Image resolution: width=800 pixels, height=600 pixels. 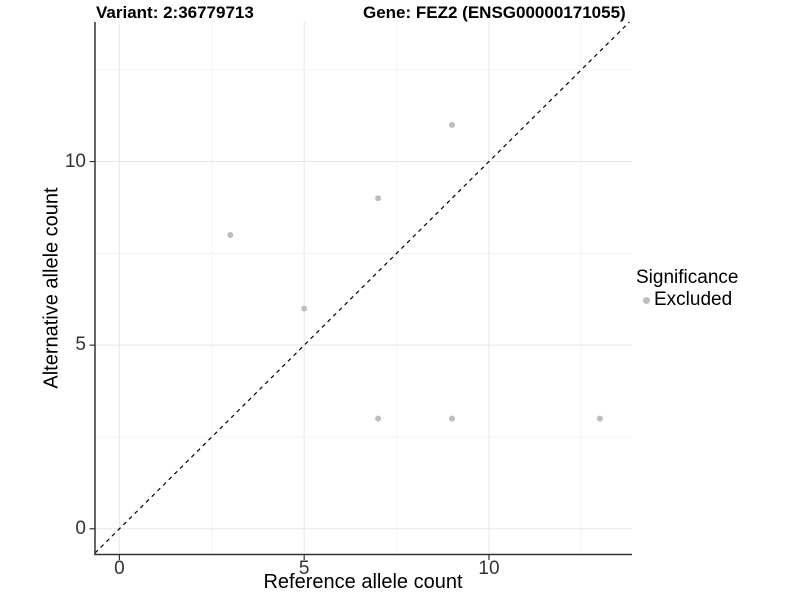 What do you see at coordinates (51, 288) in the screenshot?
I see `y-axis-title: Alternative allele count` at bounding box center [51, 288].